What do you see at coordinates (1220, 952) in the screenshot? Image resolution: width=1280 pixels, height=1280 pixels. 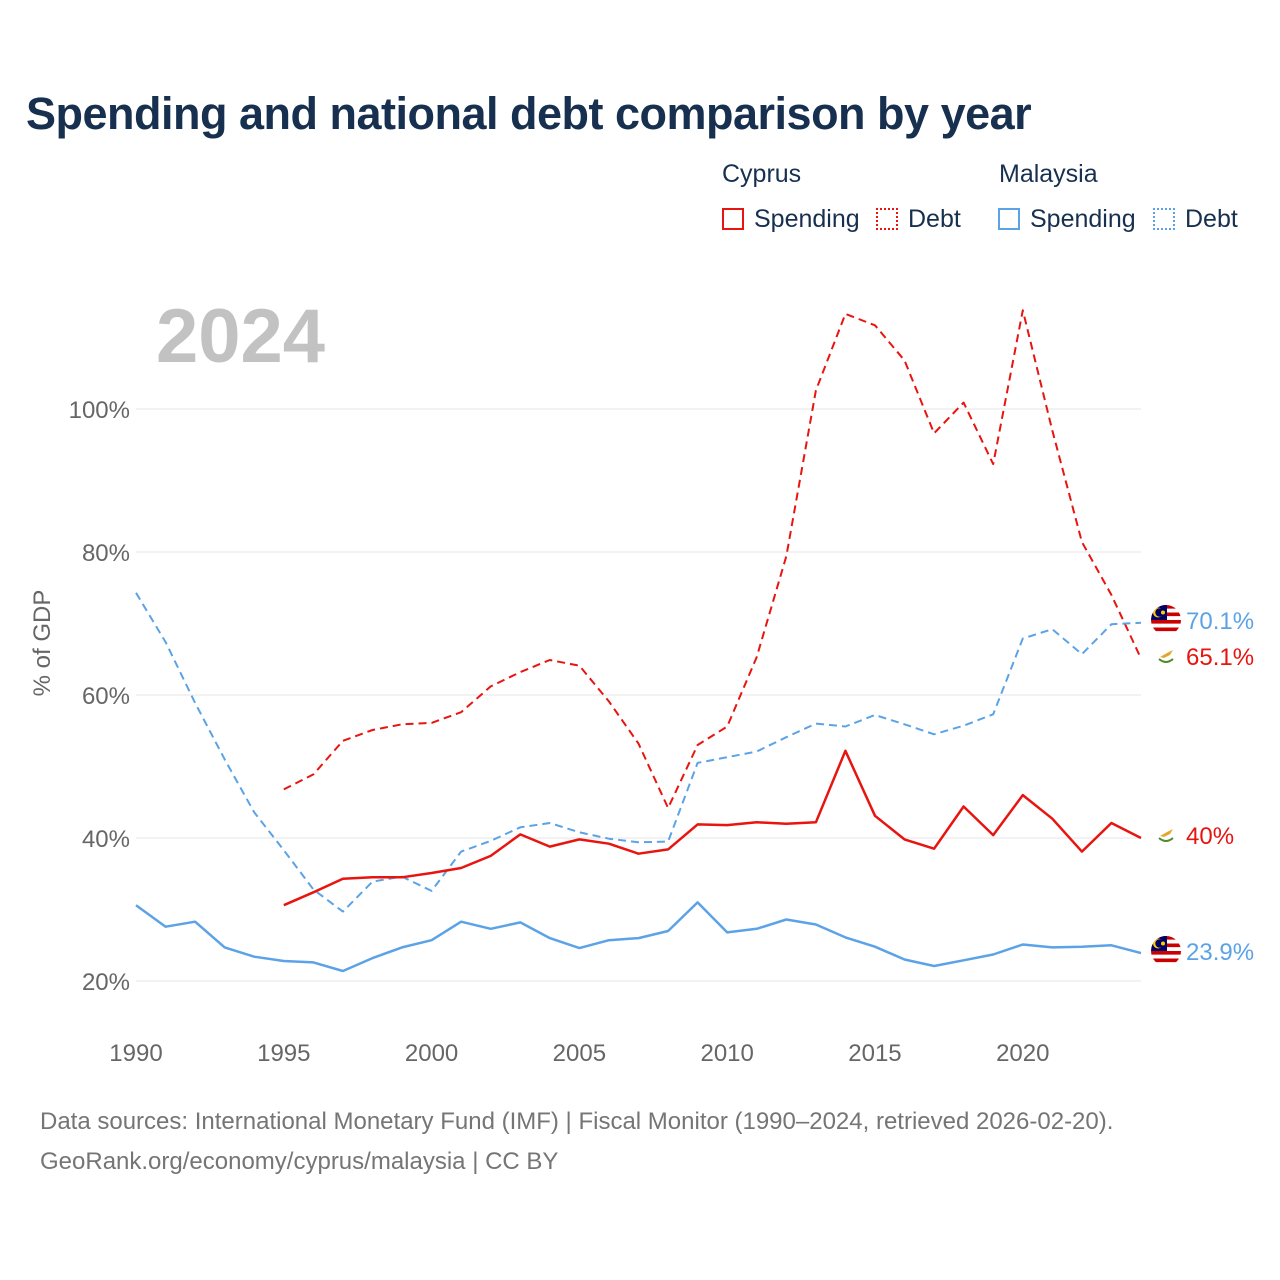 I see `end-label-malaysia-spending: 23.9%` at bounding box center [1220, 952].